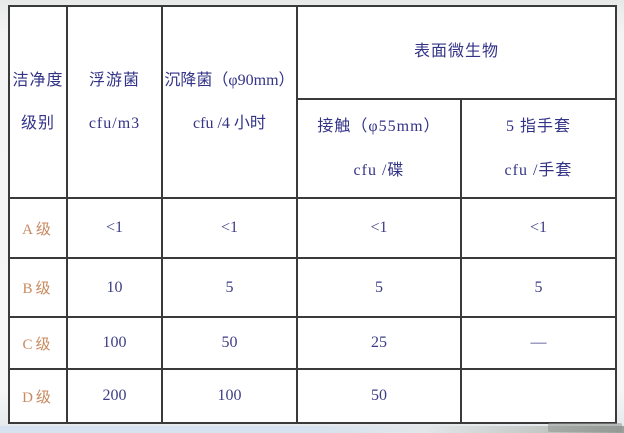 The height and width of the screenshot is (433, 624). Describe the element at coordinates (115, 344) in the screenshot. I see `table-cell-c-airborne: 100` at that location.